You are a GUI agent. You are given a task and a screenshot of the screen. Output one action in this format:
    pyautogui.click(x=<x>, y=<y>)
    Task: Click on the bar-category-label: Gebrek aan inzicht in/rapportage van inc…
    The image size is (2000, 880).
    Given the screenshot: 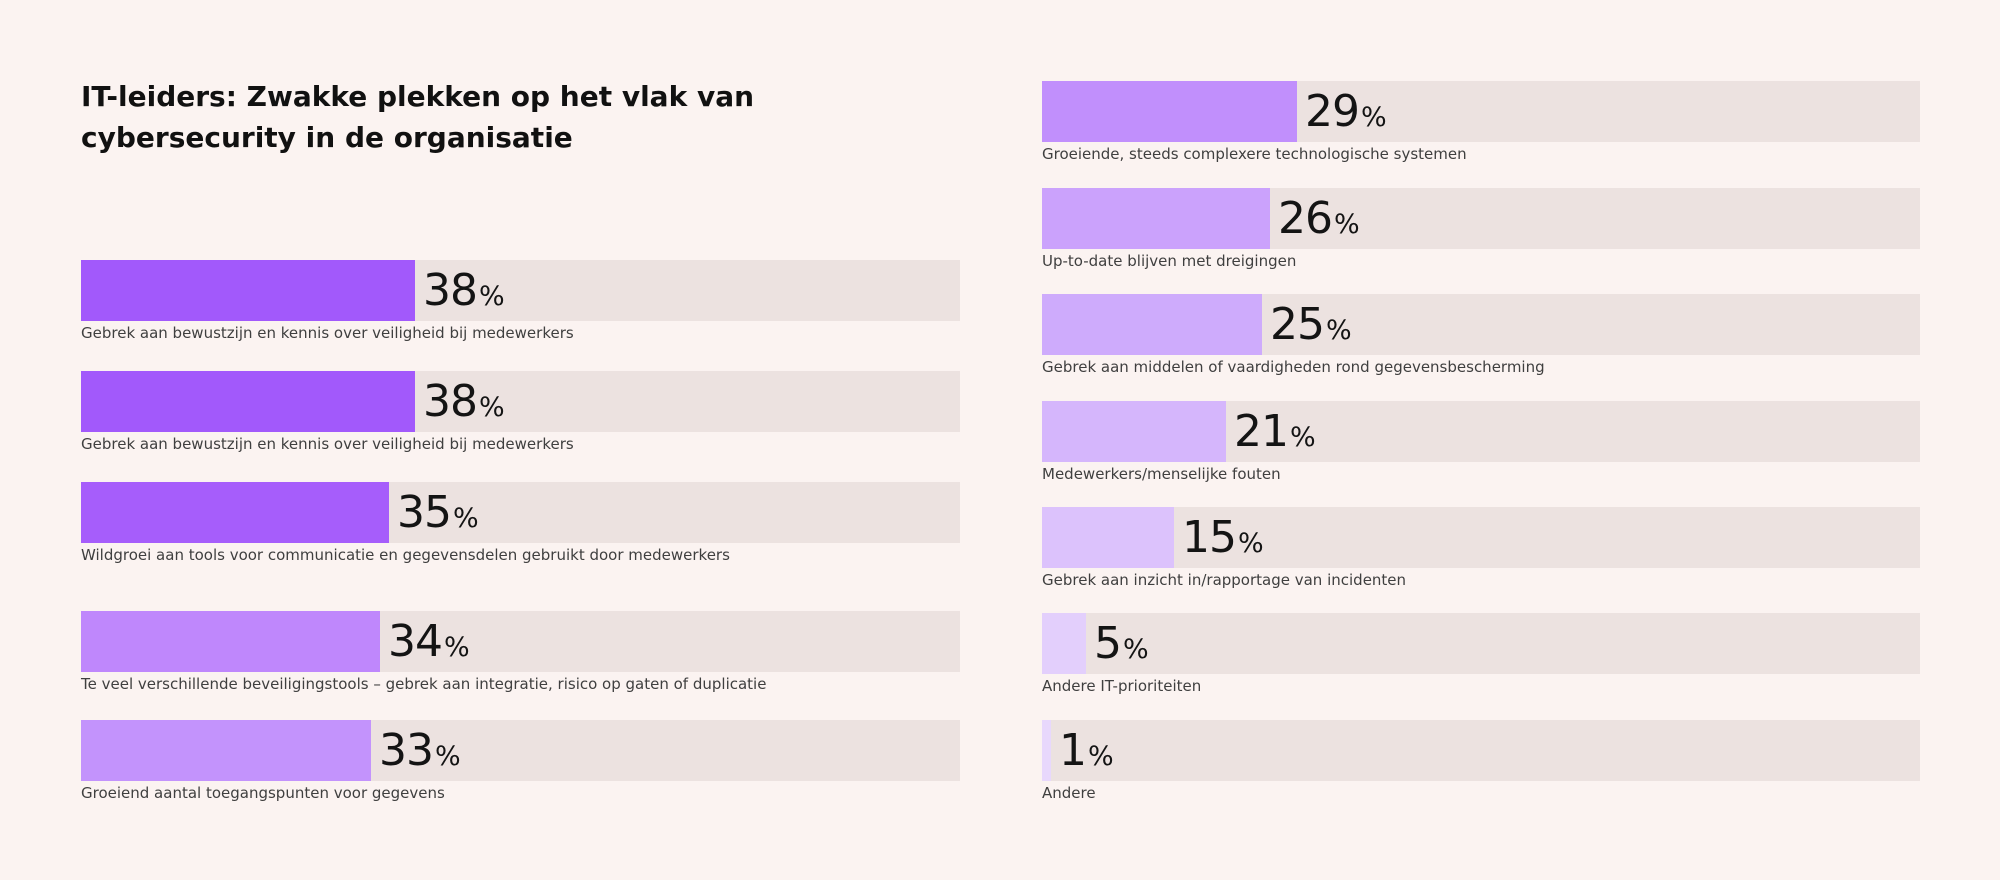 What is the action you would take?
    pyautogui.click(x=1224, y=580)
    